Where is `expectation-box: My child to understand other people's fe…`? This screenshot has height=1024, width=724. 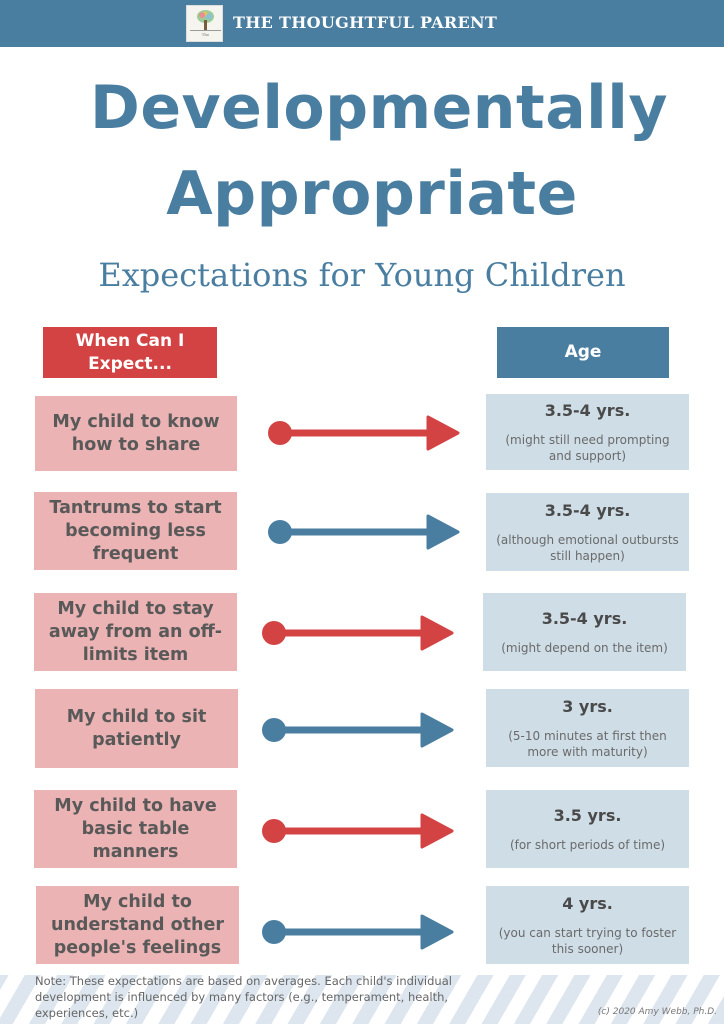 expectation-box: My child to understand other people's fe… is located at coordinates (137, 925).